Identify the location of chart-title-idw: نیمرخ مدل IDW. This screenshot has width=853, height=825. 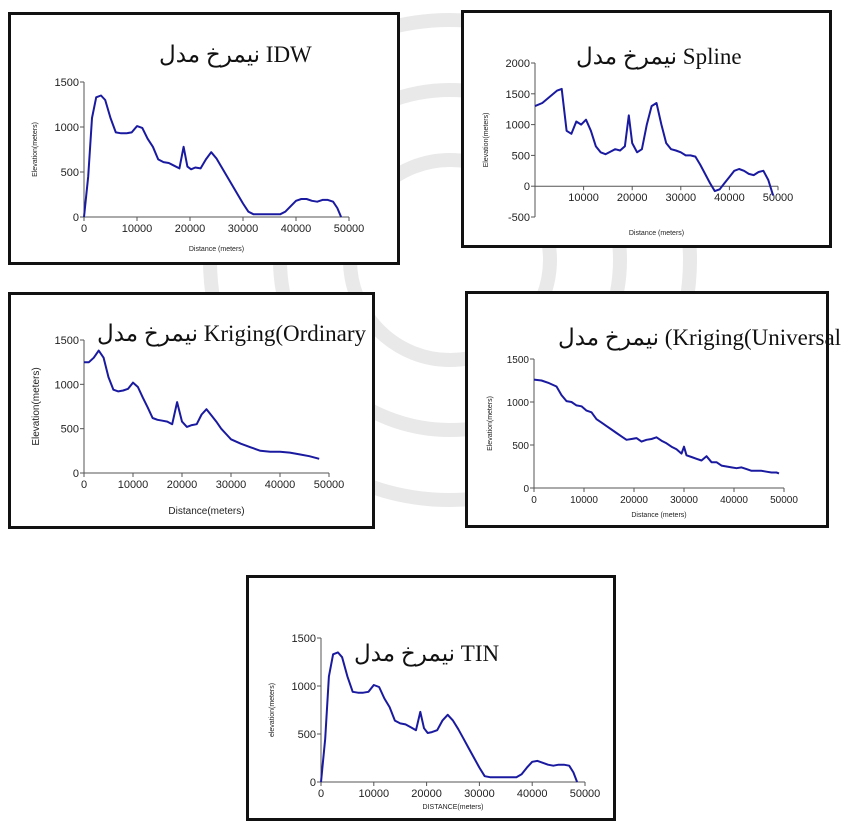
(235, 54).